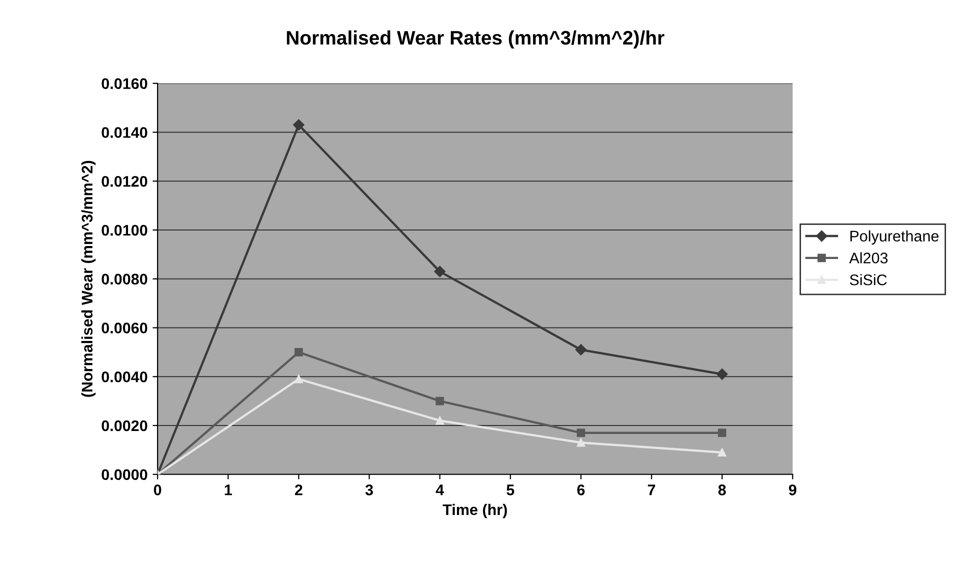 The image size is (955, 575). Describe the element at coordinates (125, 279) in the screenshot. I see `y-tick-label: 0.0080` at that location.